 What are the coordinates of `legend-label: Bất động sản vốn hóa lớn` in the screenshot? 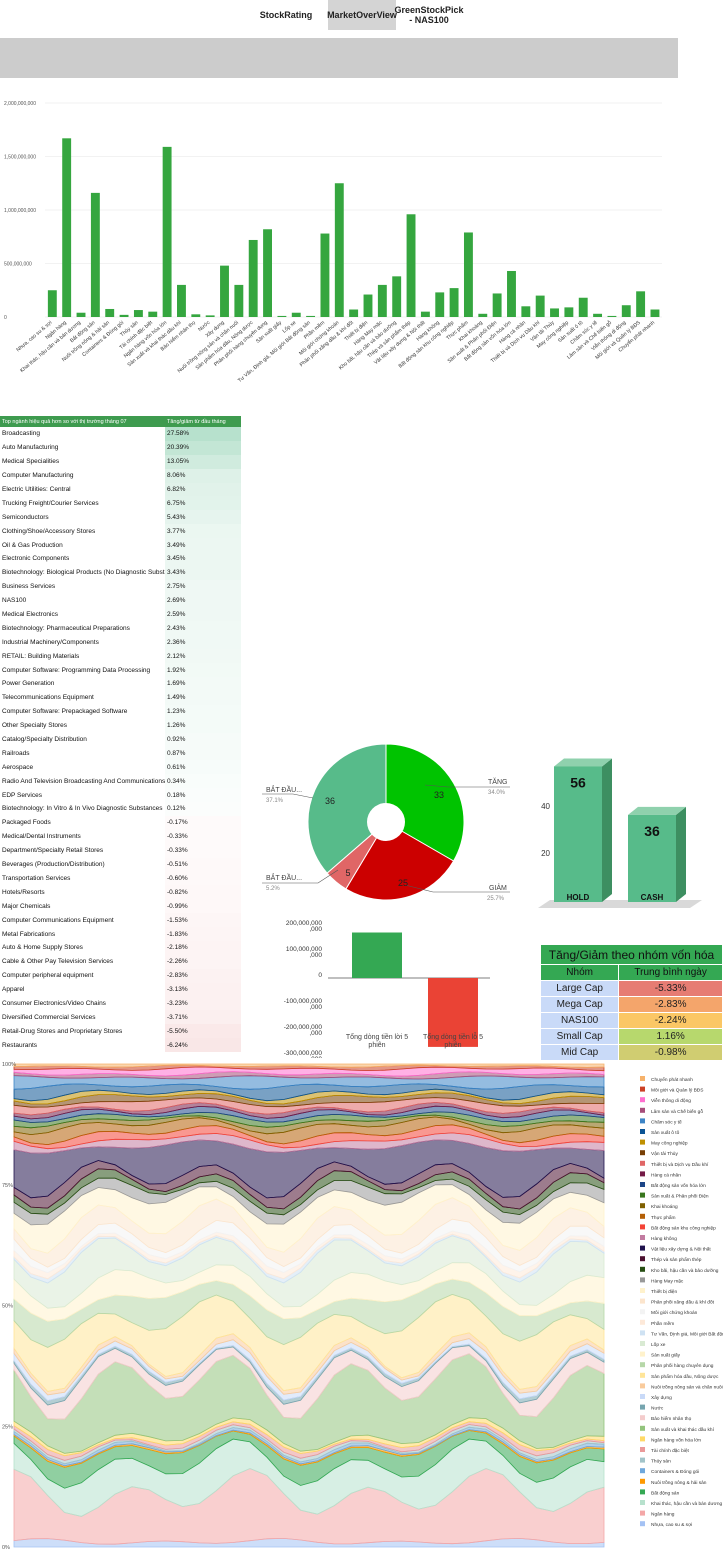 It's located at (678, 1186).